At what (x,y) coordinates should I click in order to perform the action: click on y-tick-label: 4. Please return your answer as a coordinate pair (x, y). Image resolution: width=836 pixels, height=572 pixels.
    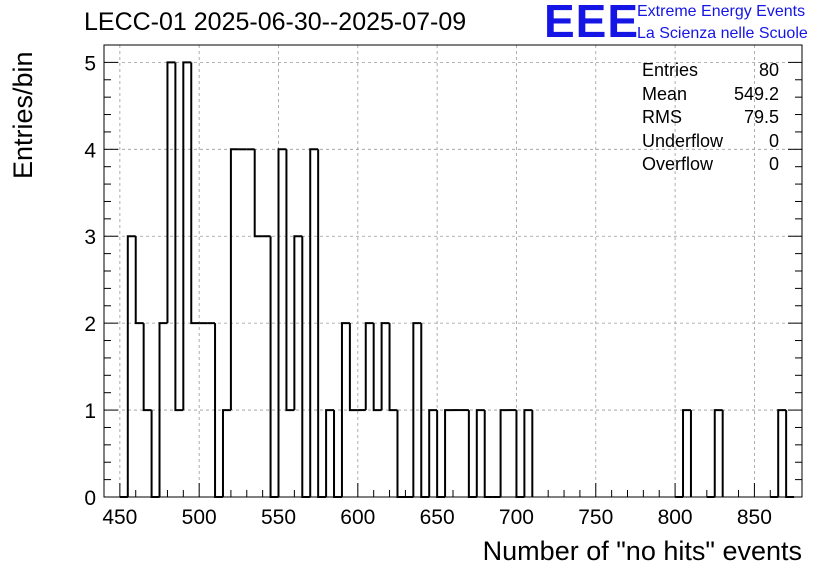
    Looking at the image, I should click on (90, 150).